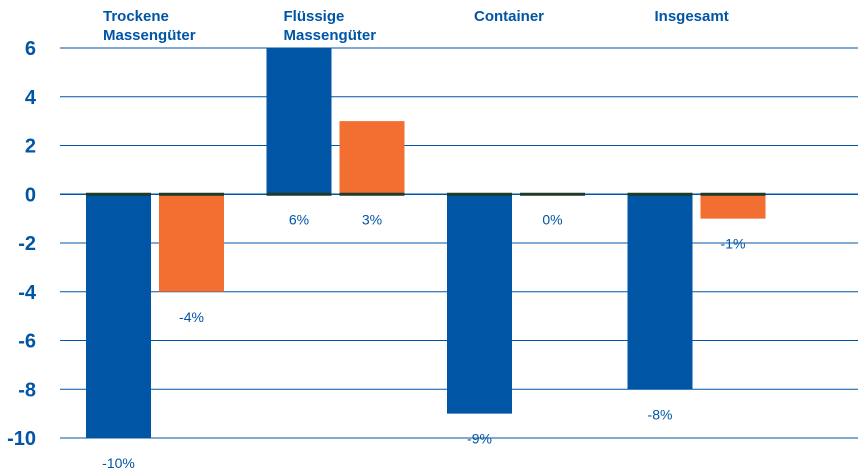  What do you see at coordinates (136, 16) in the screenshot?
I see `category-label: Trockene` at bounding box center [136, 16].